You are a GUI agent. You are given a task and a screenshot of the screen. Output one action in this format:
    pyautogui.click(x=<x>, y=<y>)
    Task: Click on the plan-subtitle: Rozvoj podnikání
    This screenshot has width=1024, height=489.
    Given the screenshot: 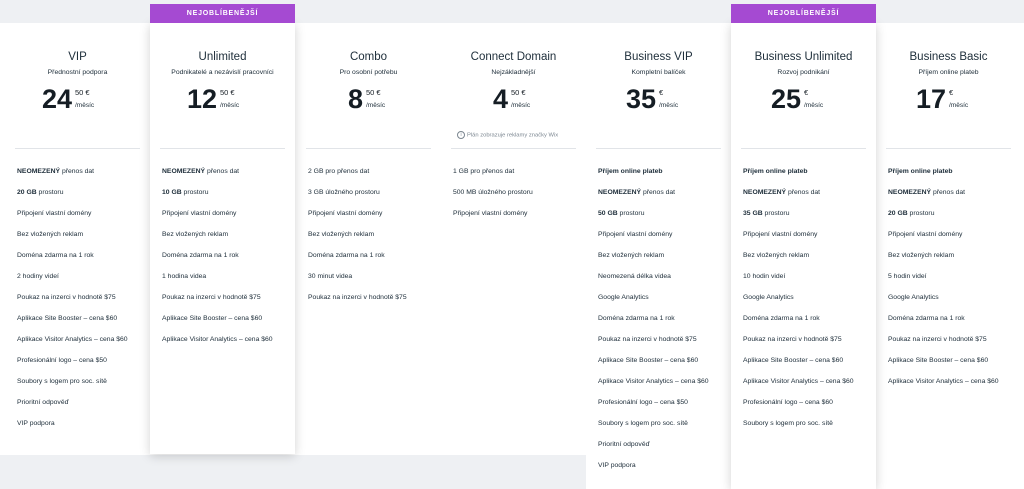 What is the action you would take?
    pyautogui.click(x=803, y=72)
    